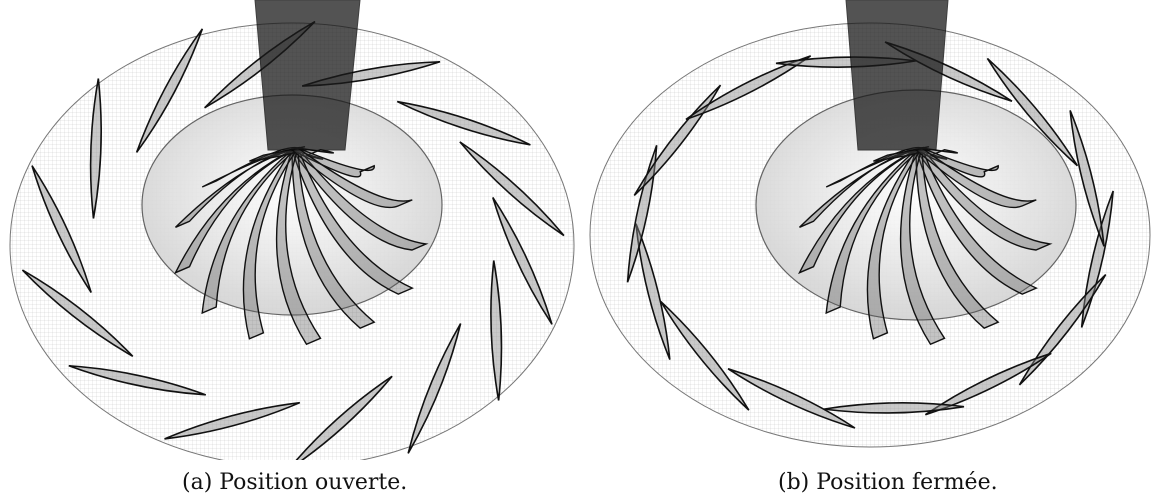 This screenshot has height=503, width=1157. What do you see at coordinates (888, 482) in the screenshot?
I see `caption-b: (b) Position fermée.` at bounding box center [888, 482].